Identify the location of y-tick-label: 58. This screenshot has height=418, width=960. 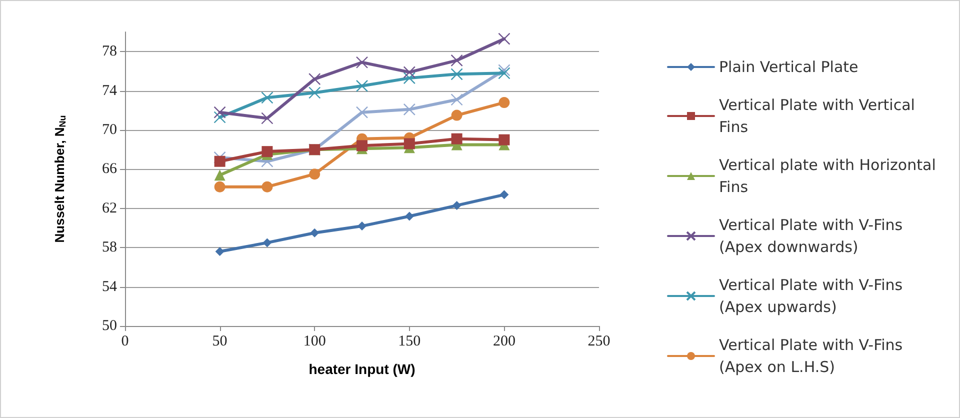
(109, 248).